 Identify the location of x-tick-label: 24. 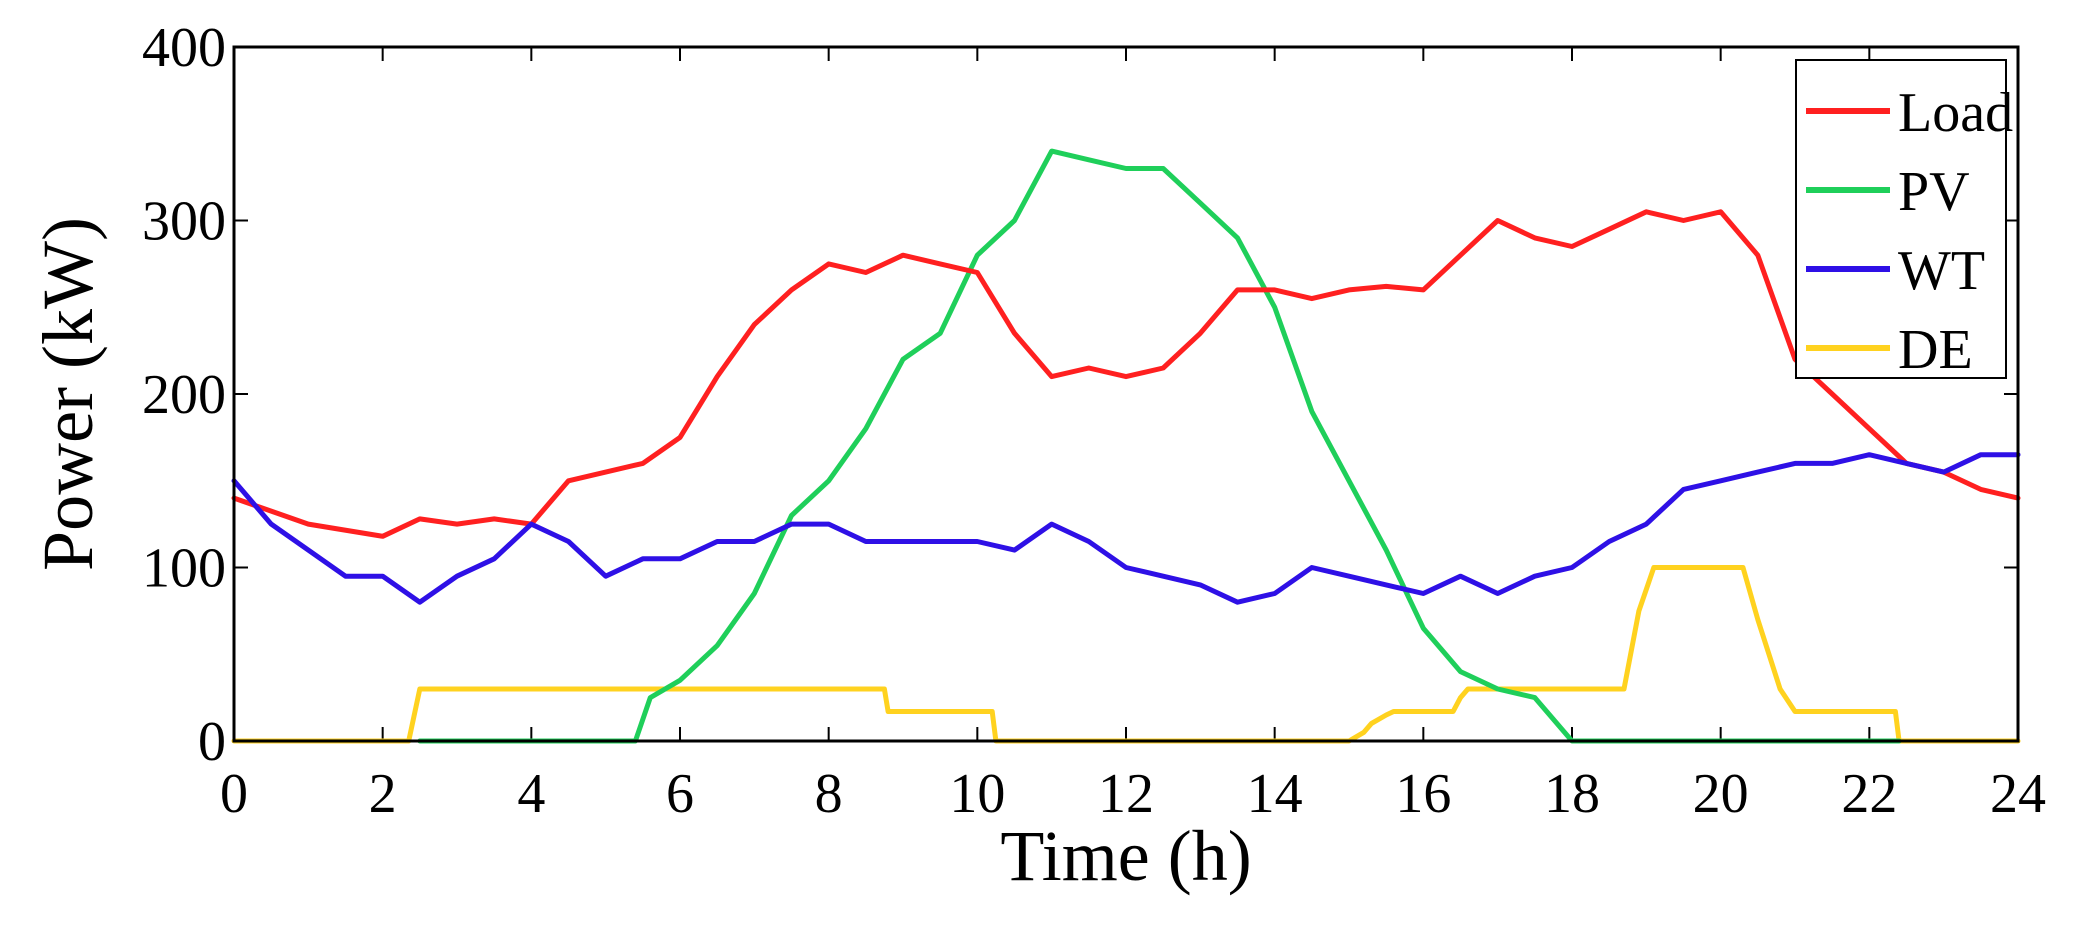
(2018, 794).